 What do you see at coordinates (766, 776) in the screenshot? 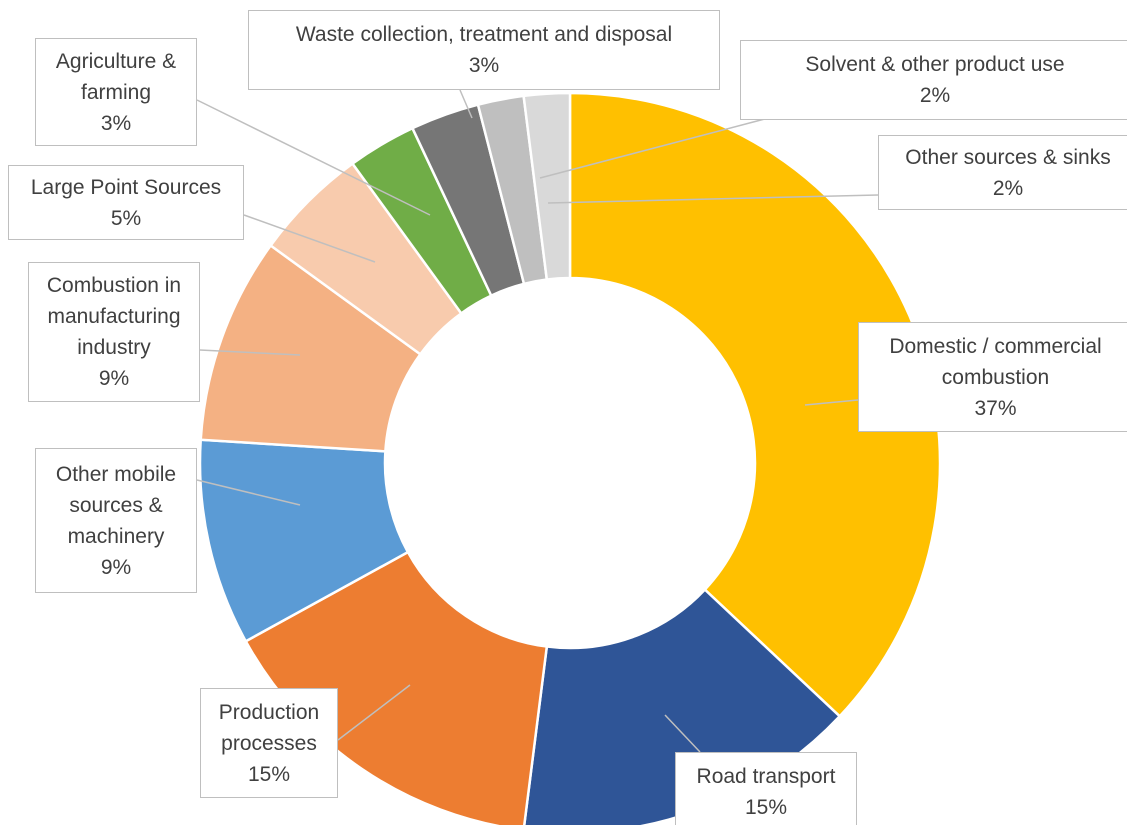
I see `label-name: Road transport` at bounding box center [766, 776].